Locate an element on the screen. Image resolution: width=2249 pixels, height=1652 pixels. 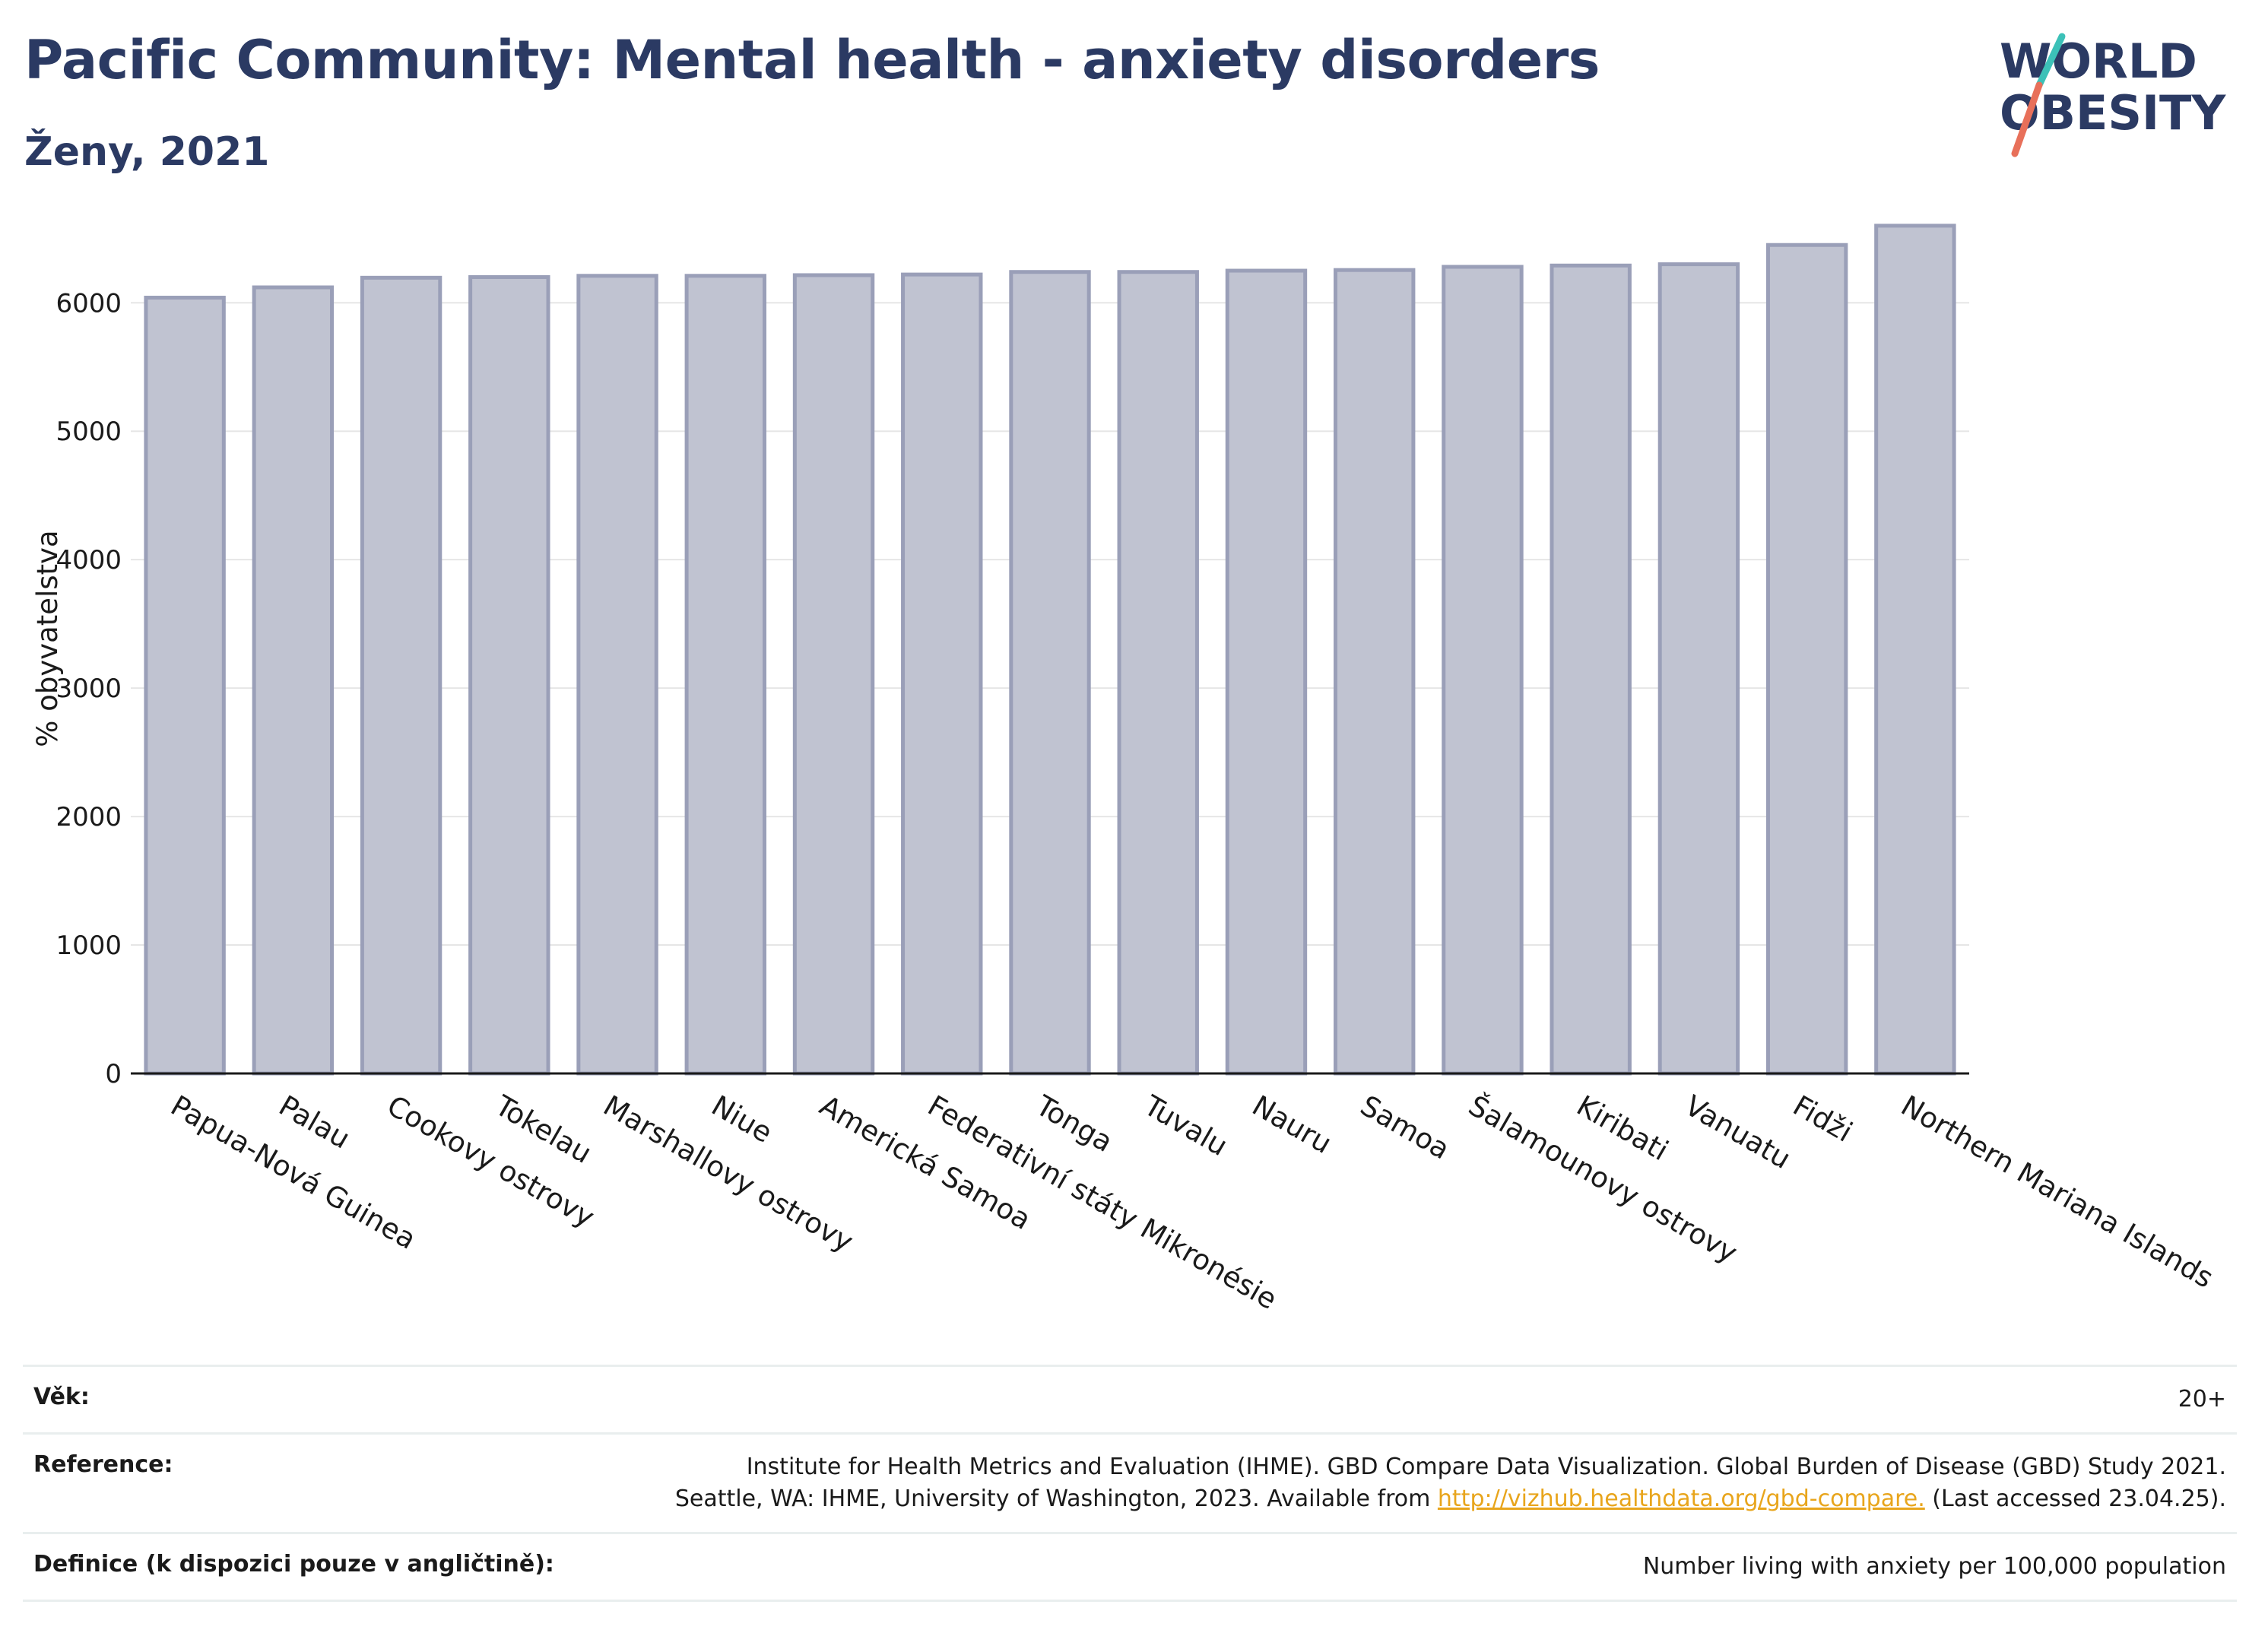
reference-text-after: (Last accessed 23.04.25). is located at coordinates (2075, 1499).